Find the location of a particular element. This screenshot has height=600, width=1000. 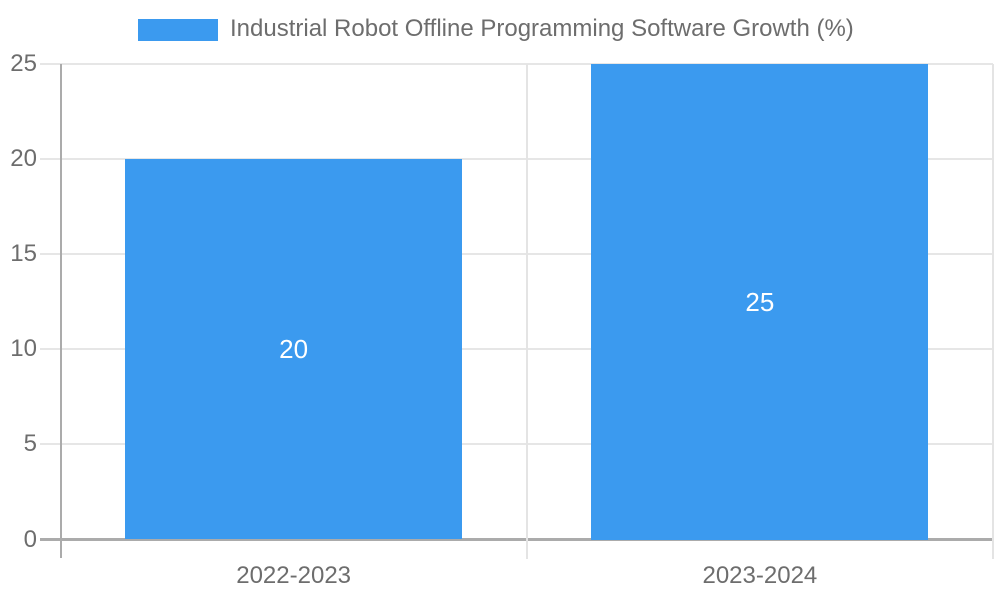

y-axis-line is located at coordinates (60, 310).